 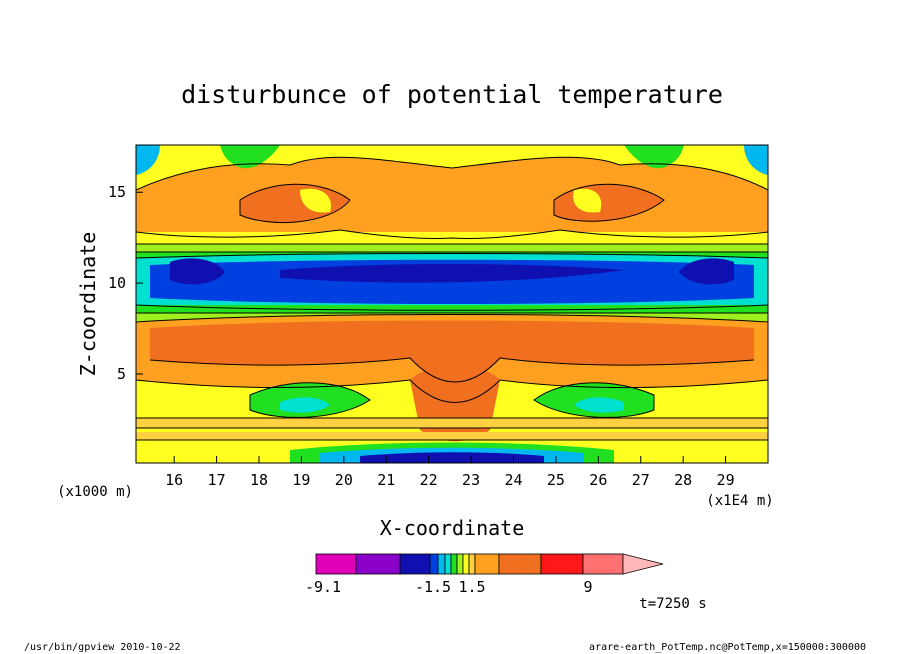 I want to click on x-ticks: 16 17 18 19 20 21 22 23 24 25 26 27 28 29, so click(x=450, y=472).